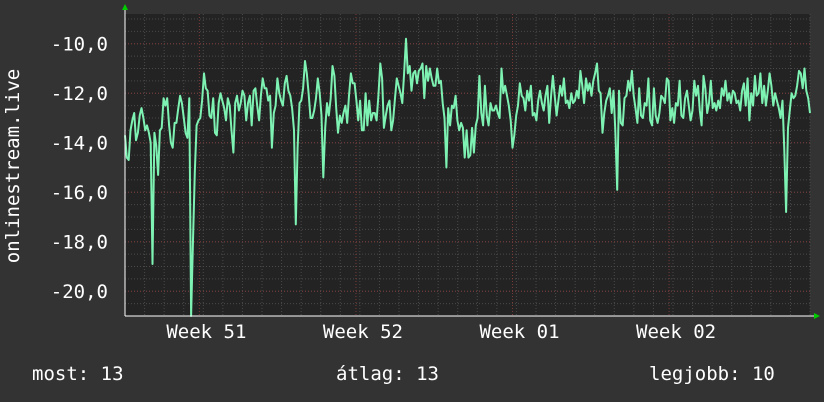 The height and width of the screenshot is (402, 824). What do you see at coordinates (79, 292) in the screenshot?
I see `y-tick-label: -20,0` at bounding box center [79, 292].